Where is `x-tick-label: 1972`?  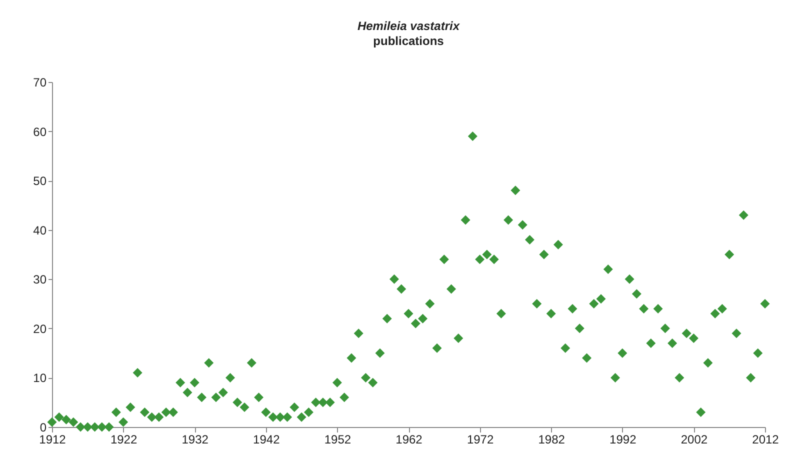
x-tick-label: 1972 is located at coordinates (480, 439).